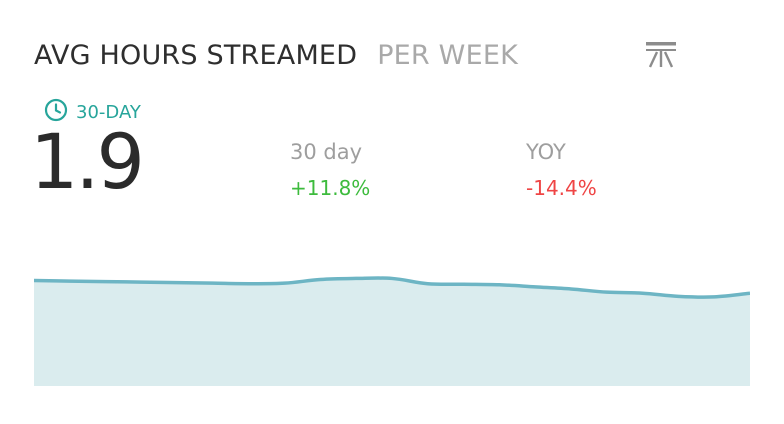  I want to click on period-label: 30-DAY, so click(108, 112).